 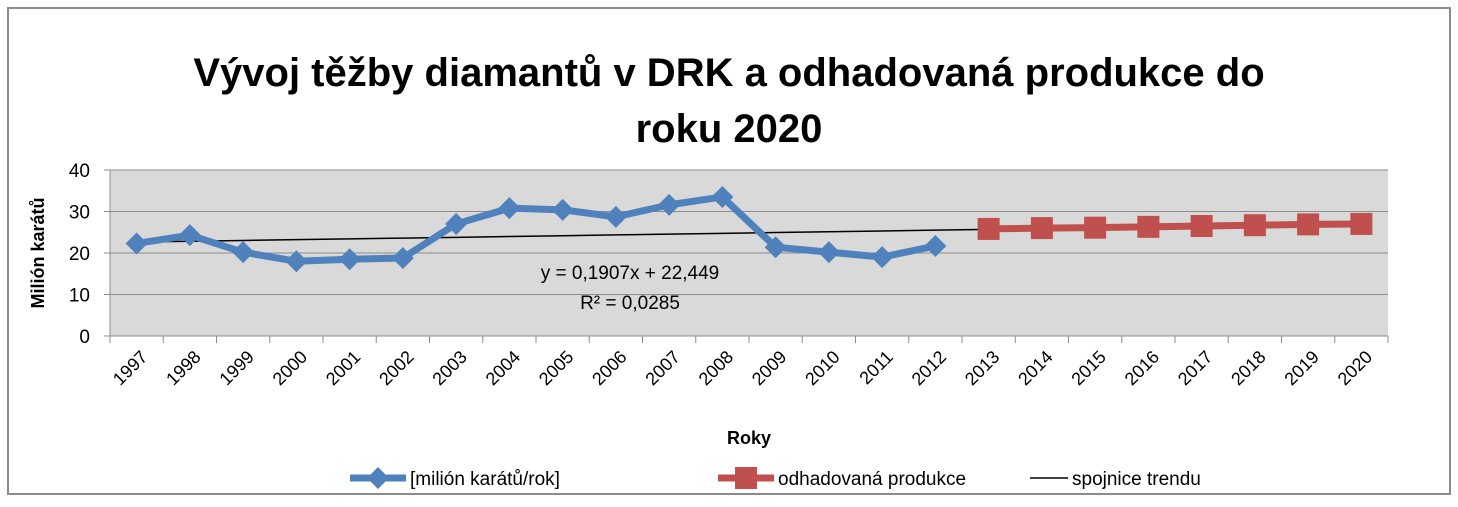 What do you see at coordinates (749, 438) in the screenshot?
I see `x-axis-label: Roky` at bounding box center [749, 438].